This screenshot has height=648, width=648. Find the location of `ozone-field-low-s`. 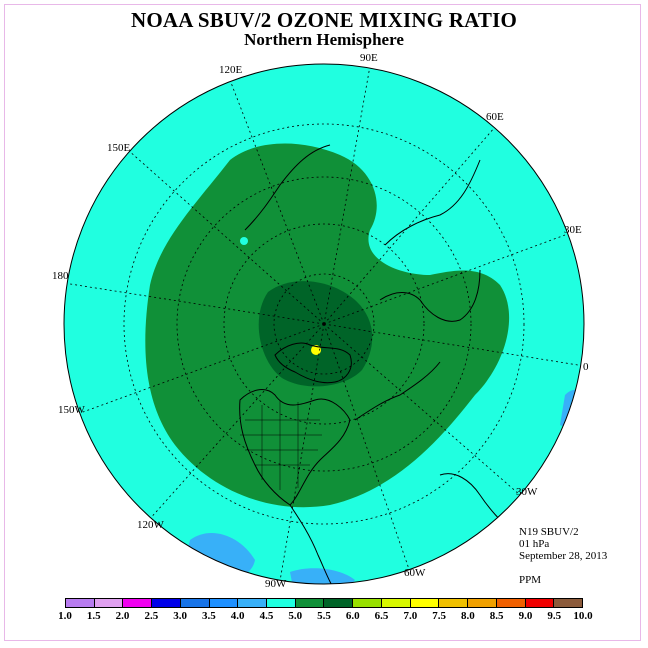

ozone-field-low-s is located at coordinates (322, 576).